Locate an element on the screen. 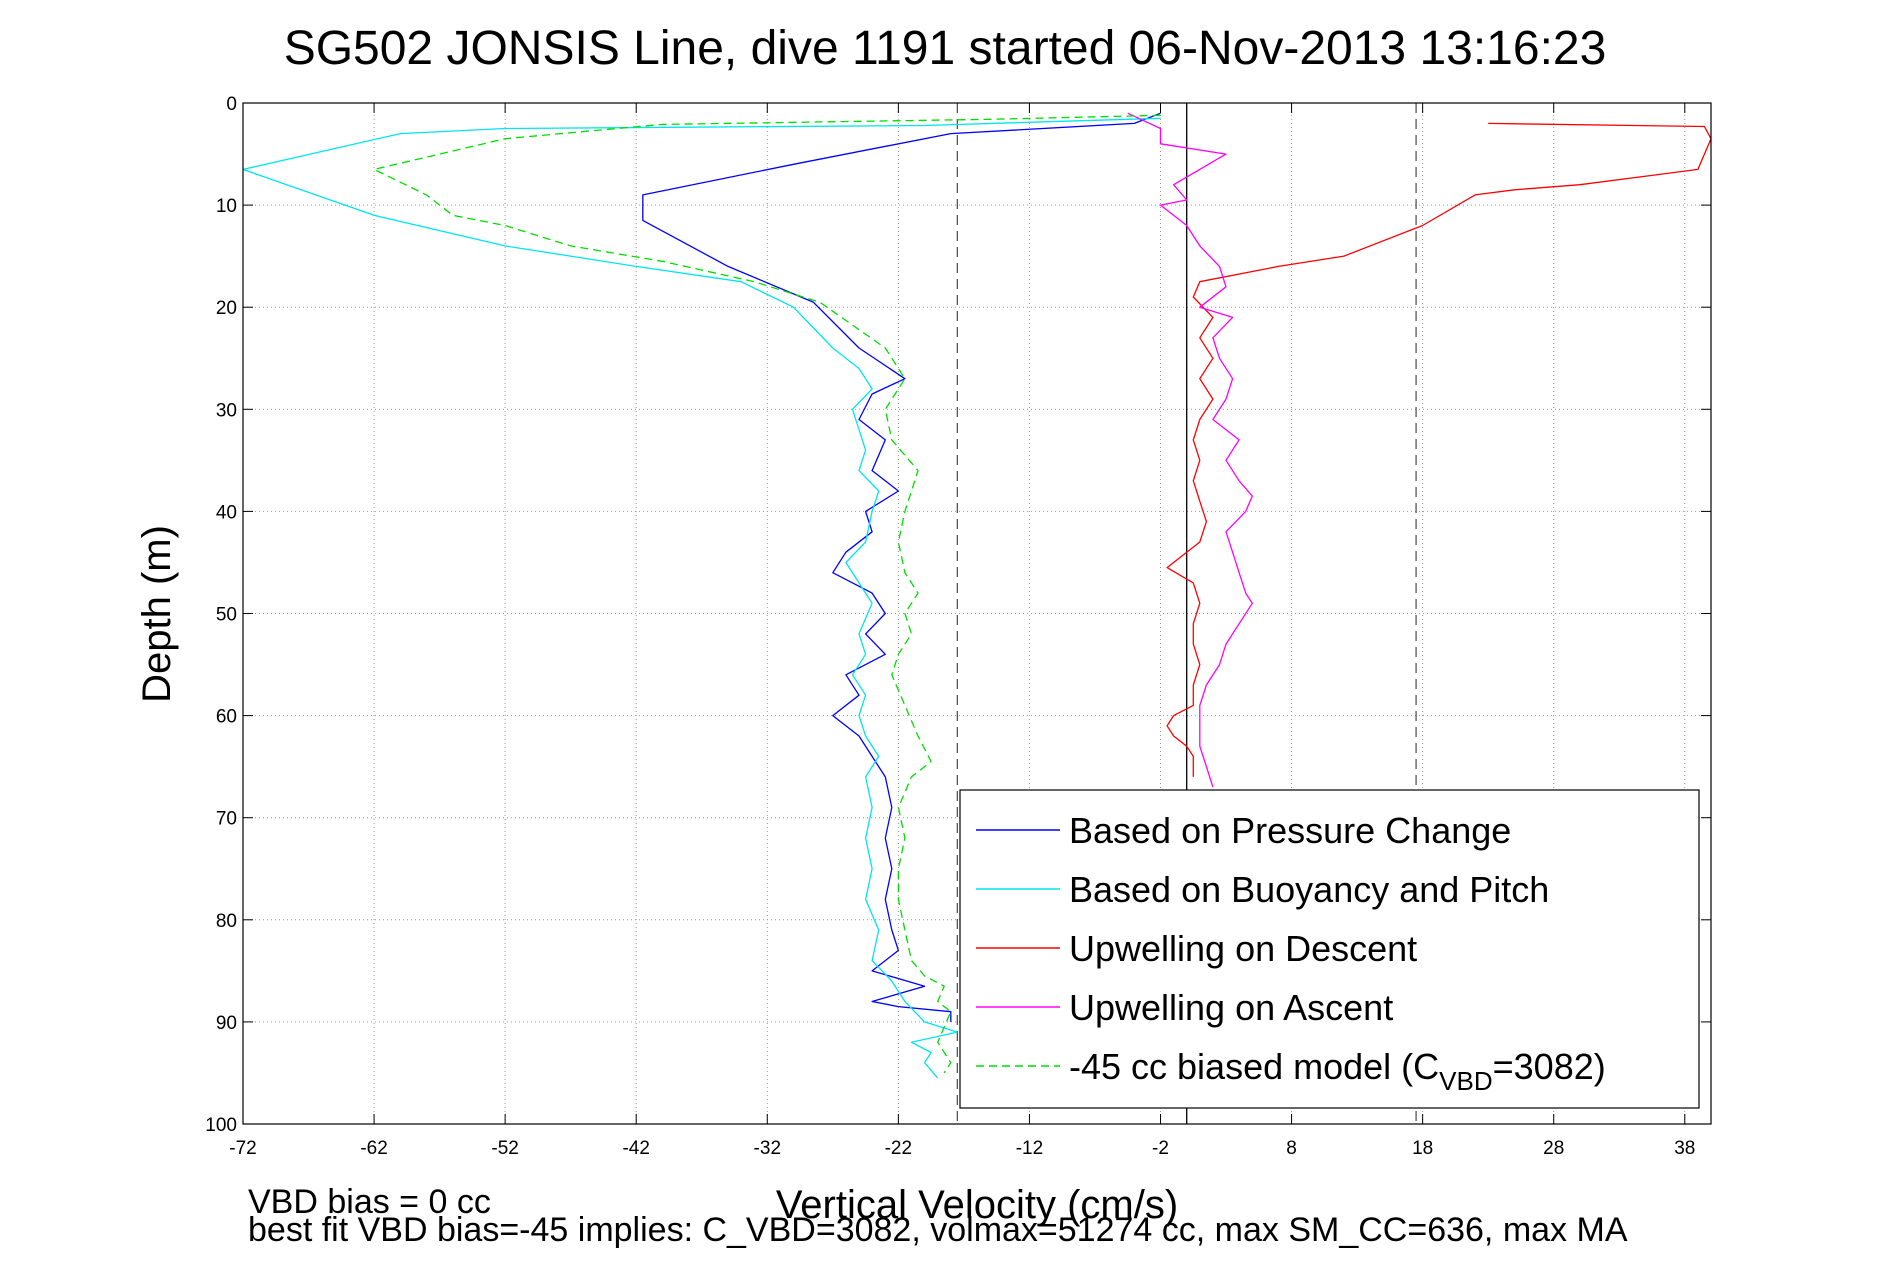  legend-label: Based on Buoyancy and Pitch is located at coordinates (1309, 889).